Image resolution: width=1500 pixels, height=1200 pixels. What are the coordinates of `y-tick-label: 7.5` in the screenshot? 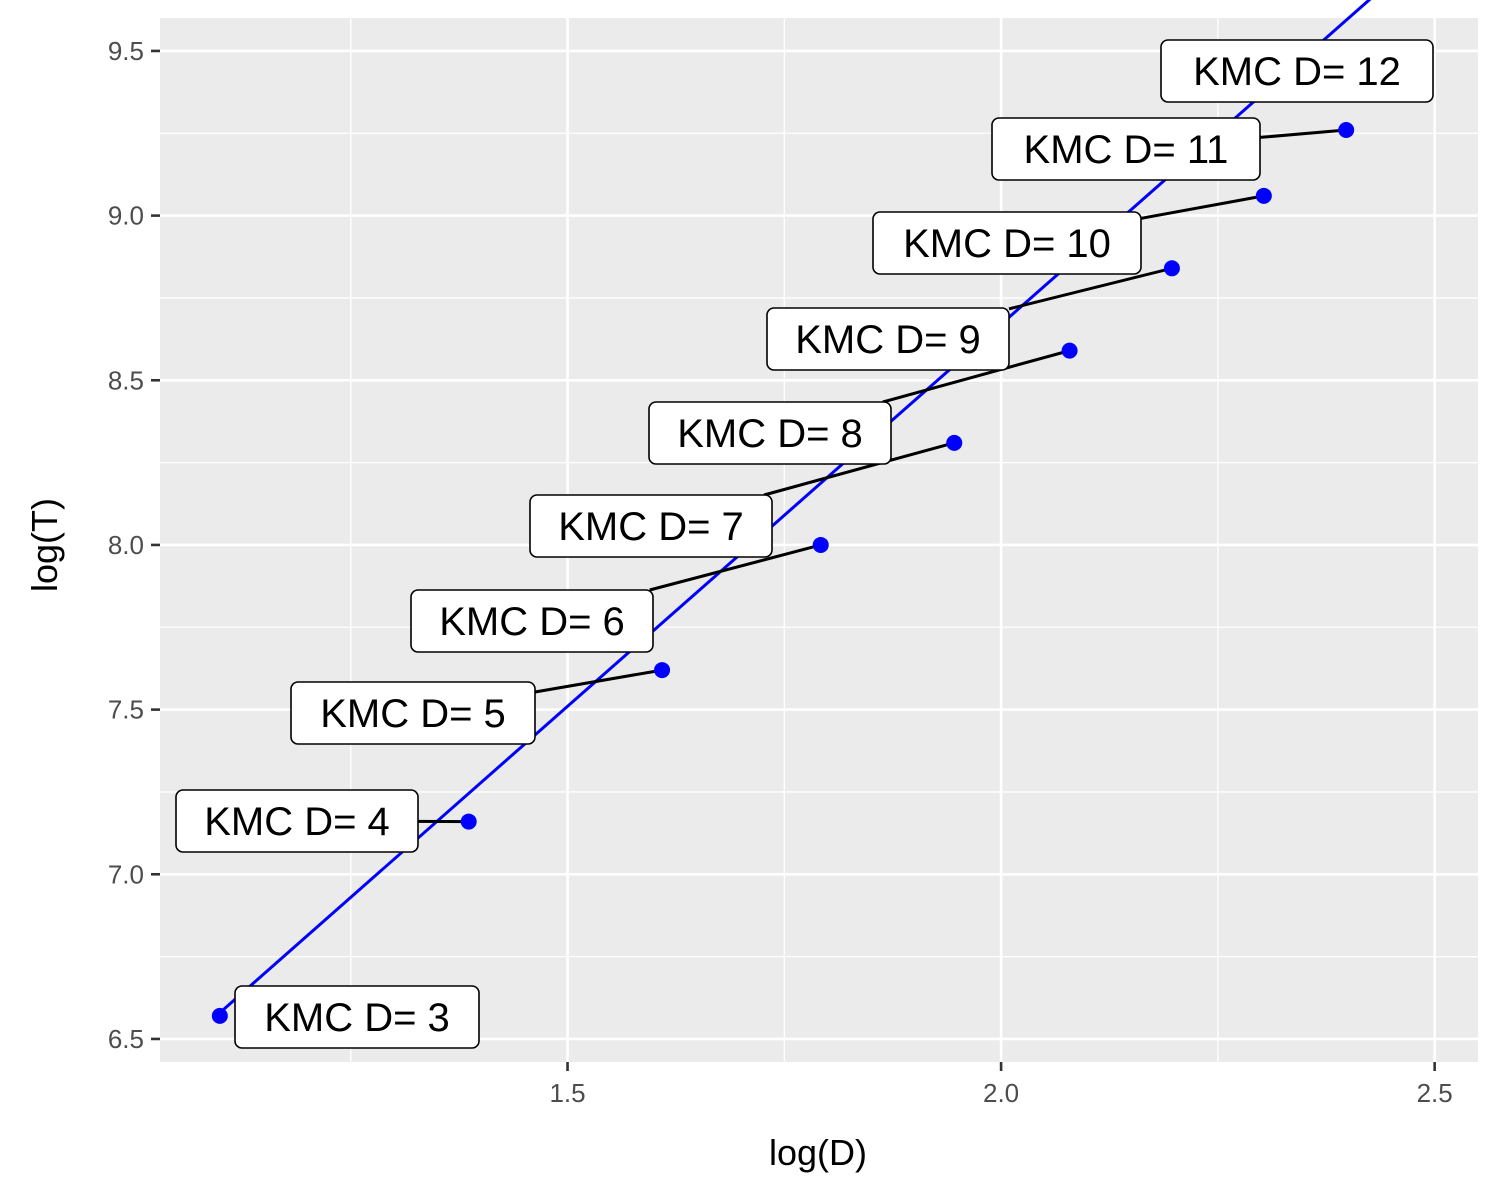 It's located at (126, 710).